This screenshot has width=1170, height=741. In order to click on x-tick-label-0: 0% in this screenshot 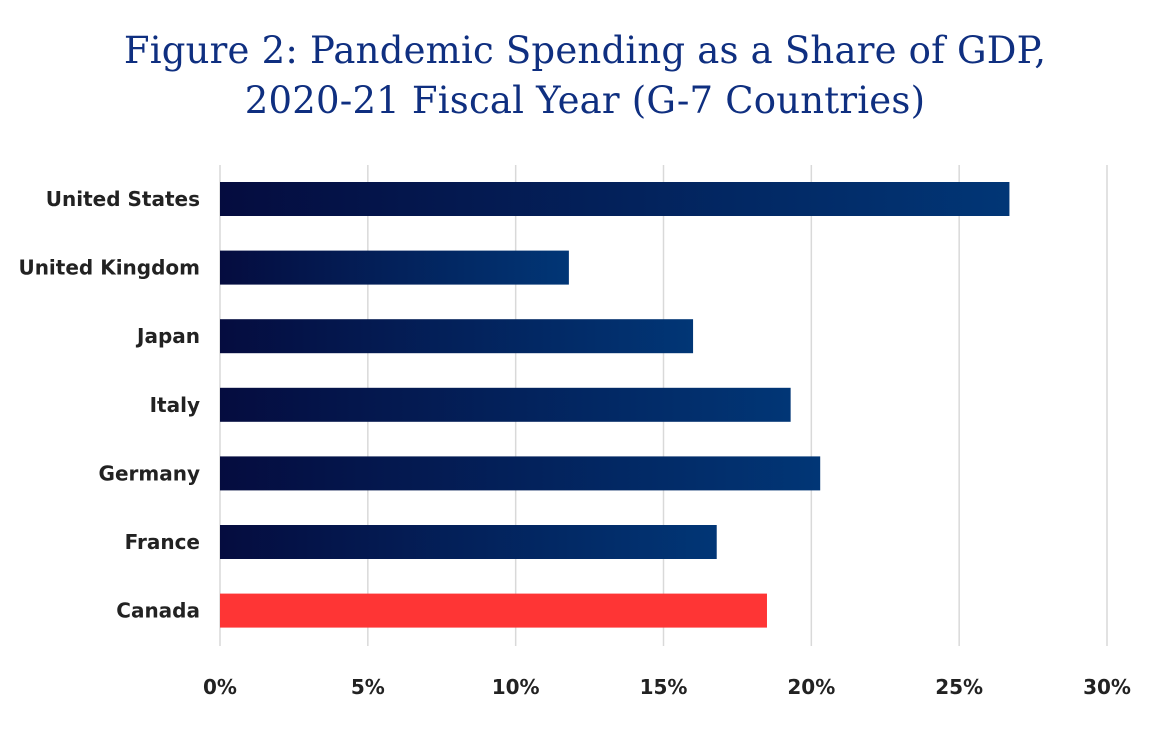, I will do `click(220, 687)`.